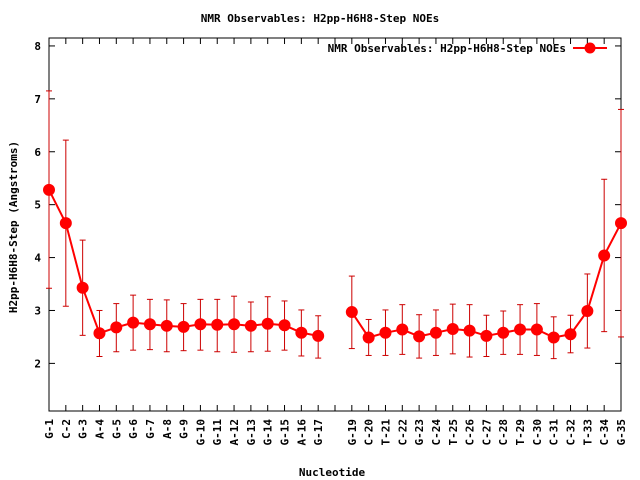 The image size is (640, 480). I want to click on x-tick-label: G-15, so click(285, 432).